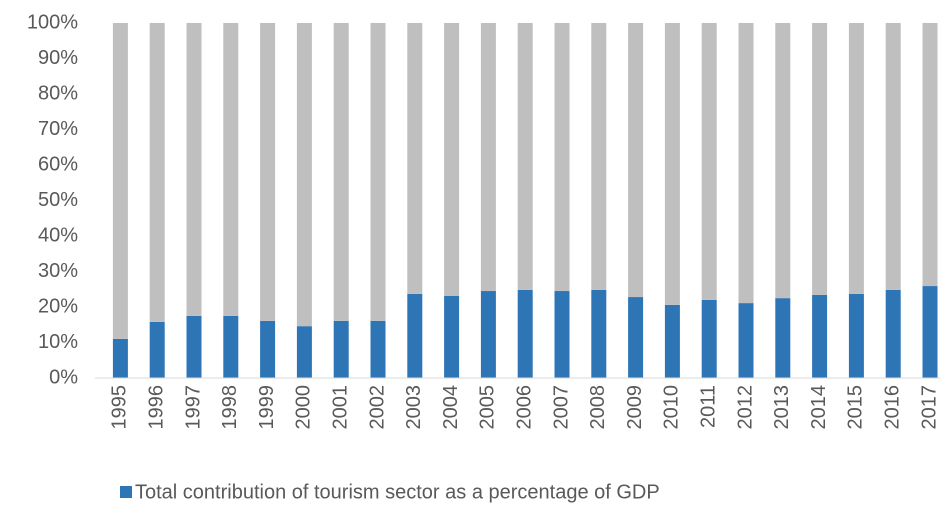  I want to click on x-tick-label: 2013, so click(782, 407).